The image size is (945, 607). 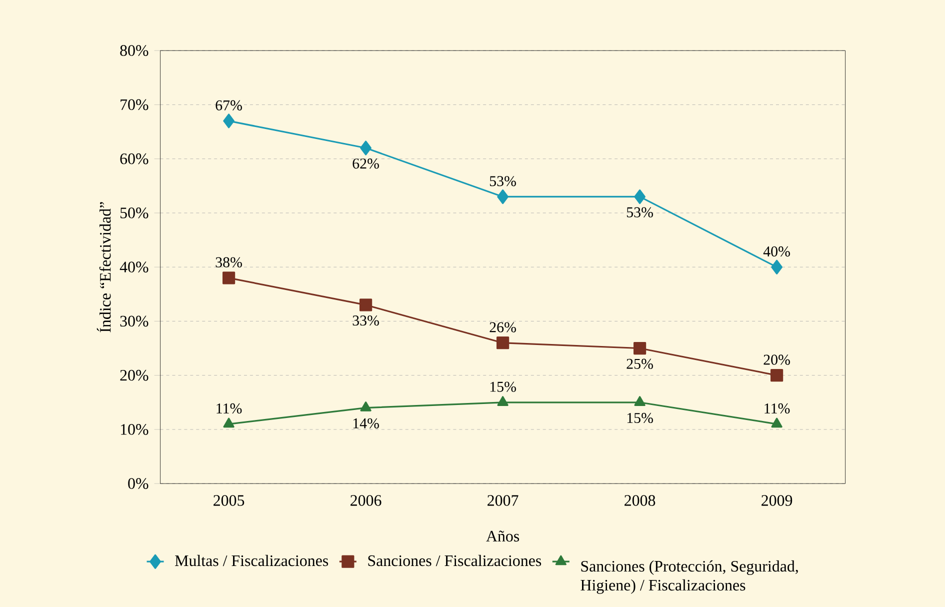 I want to click on data-label: 38%, so click(x=229, y=262).